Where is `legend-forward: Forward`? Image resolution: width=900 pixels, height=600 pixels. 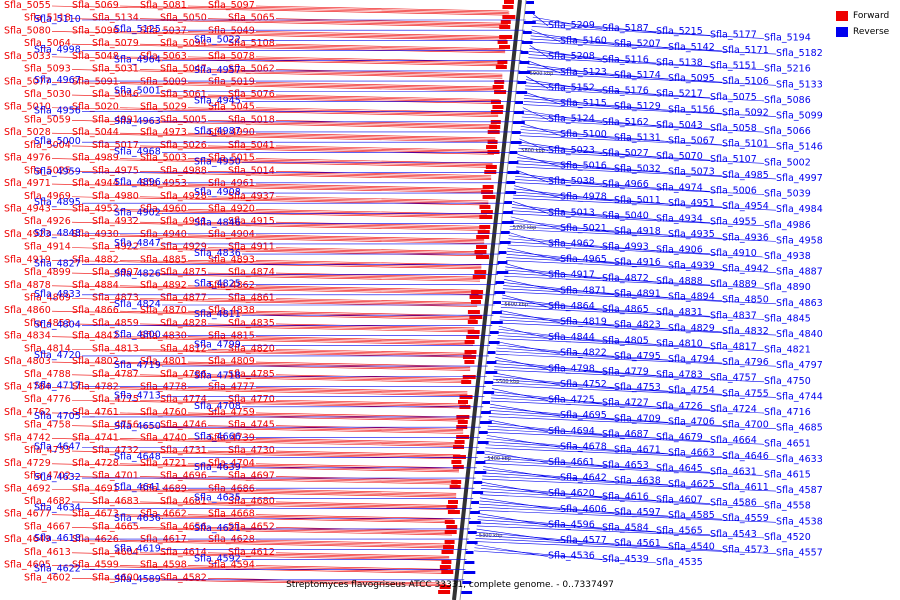 legend-forward: Forward is located at coordinates (867, 16).